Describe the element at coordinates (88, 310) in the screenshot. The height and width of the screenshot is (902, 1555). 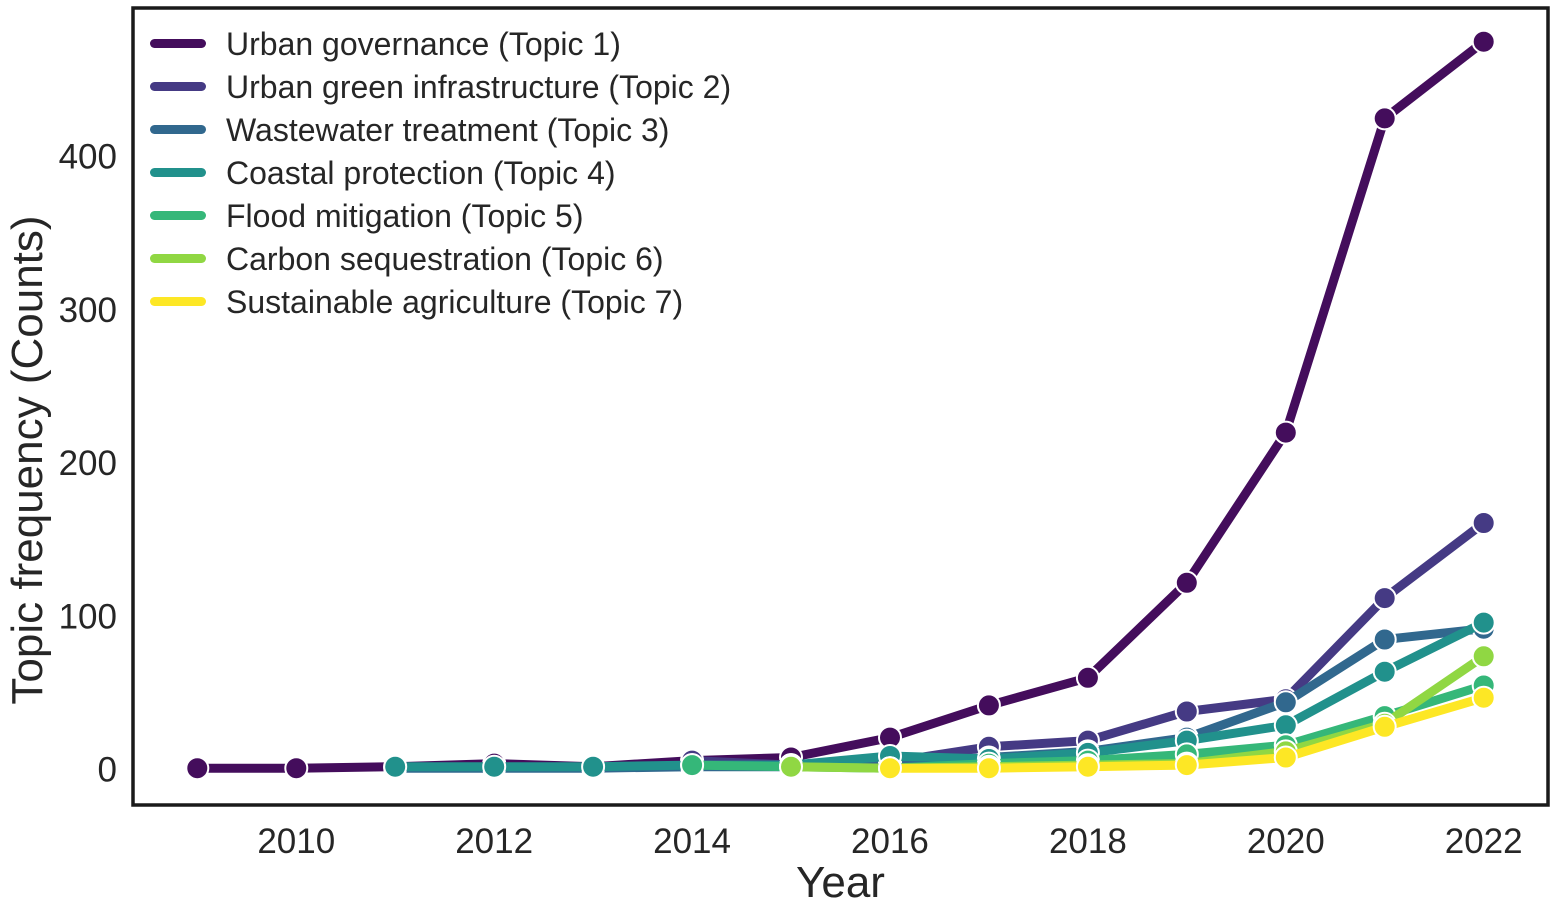
I see `y-tick-label: 300` at that location.